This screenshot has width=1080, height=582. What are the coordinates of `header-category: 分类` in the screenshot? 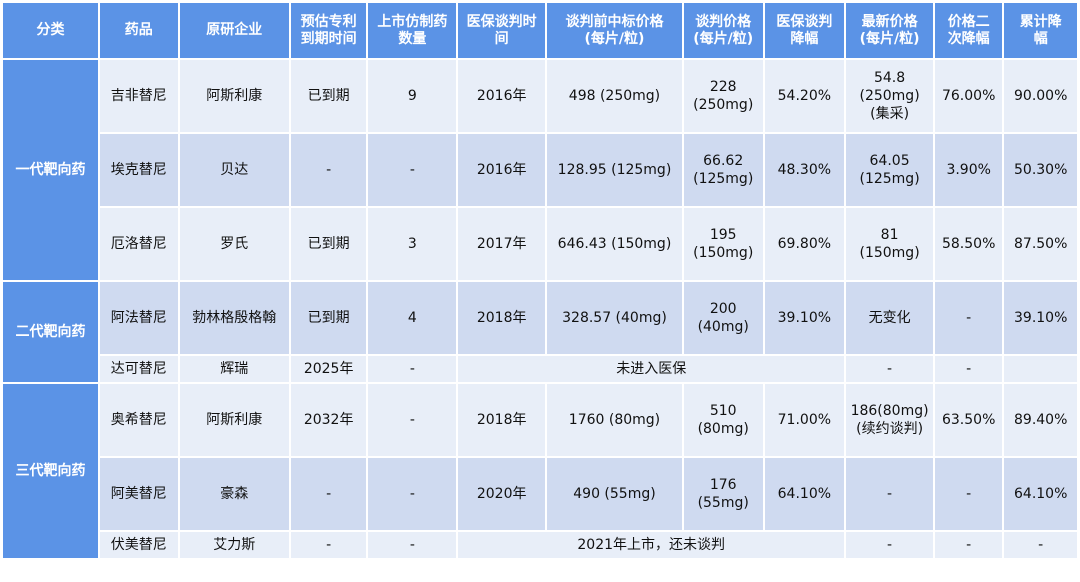 It's located at (50, 30).